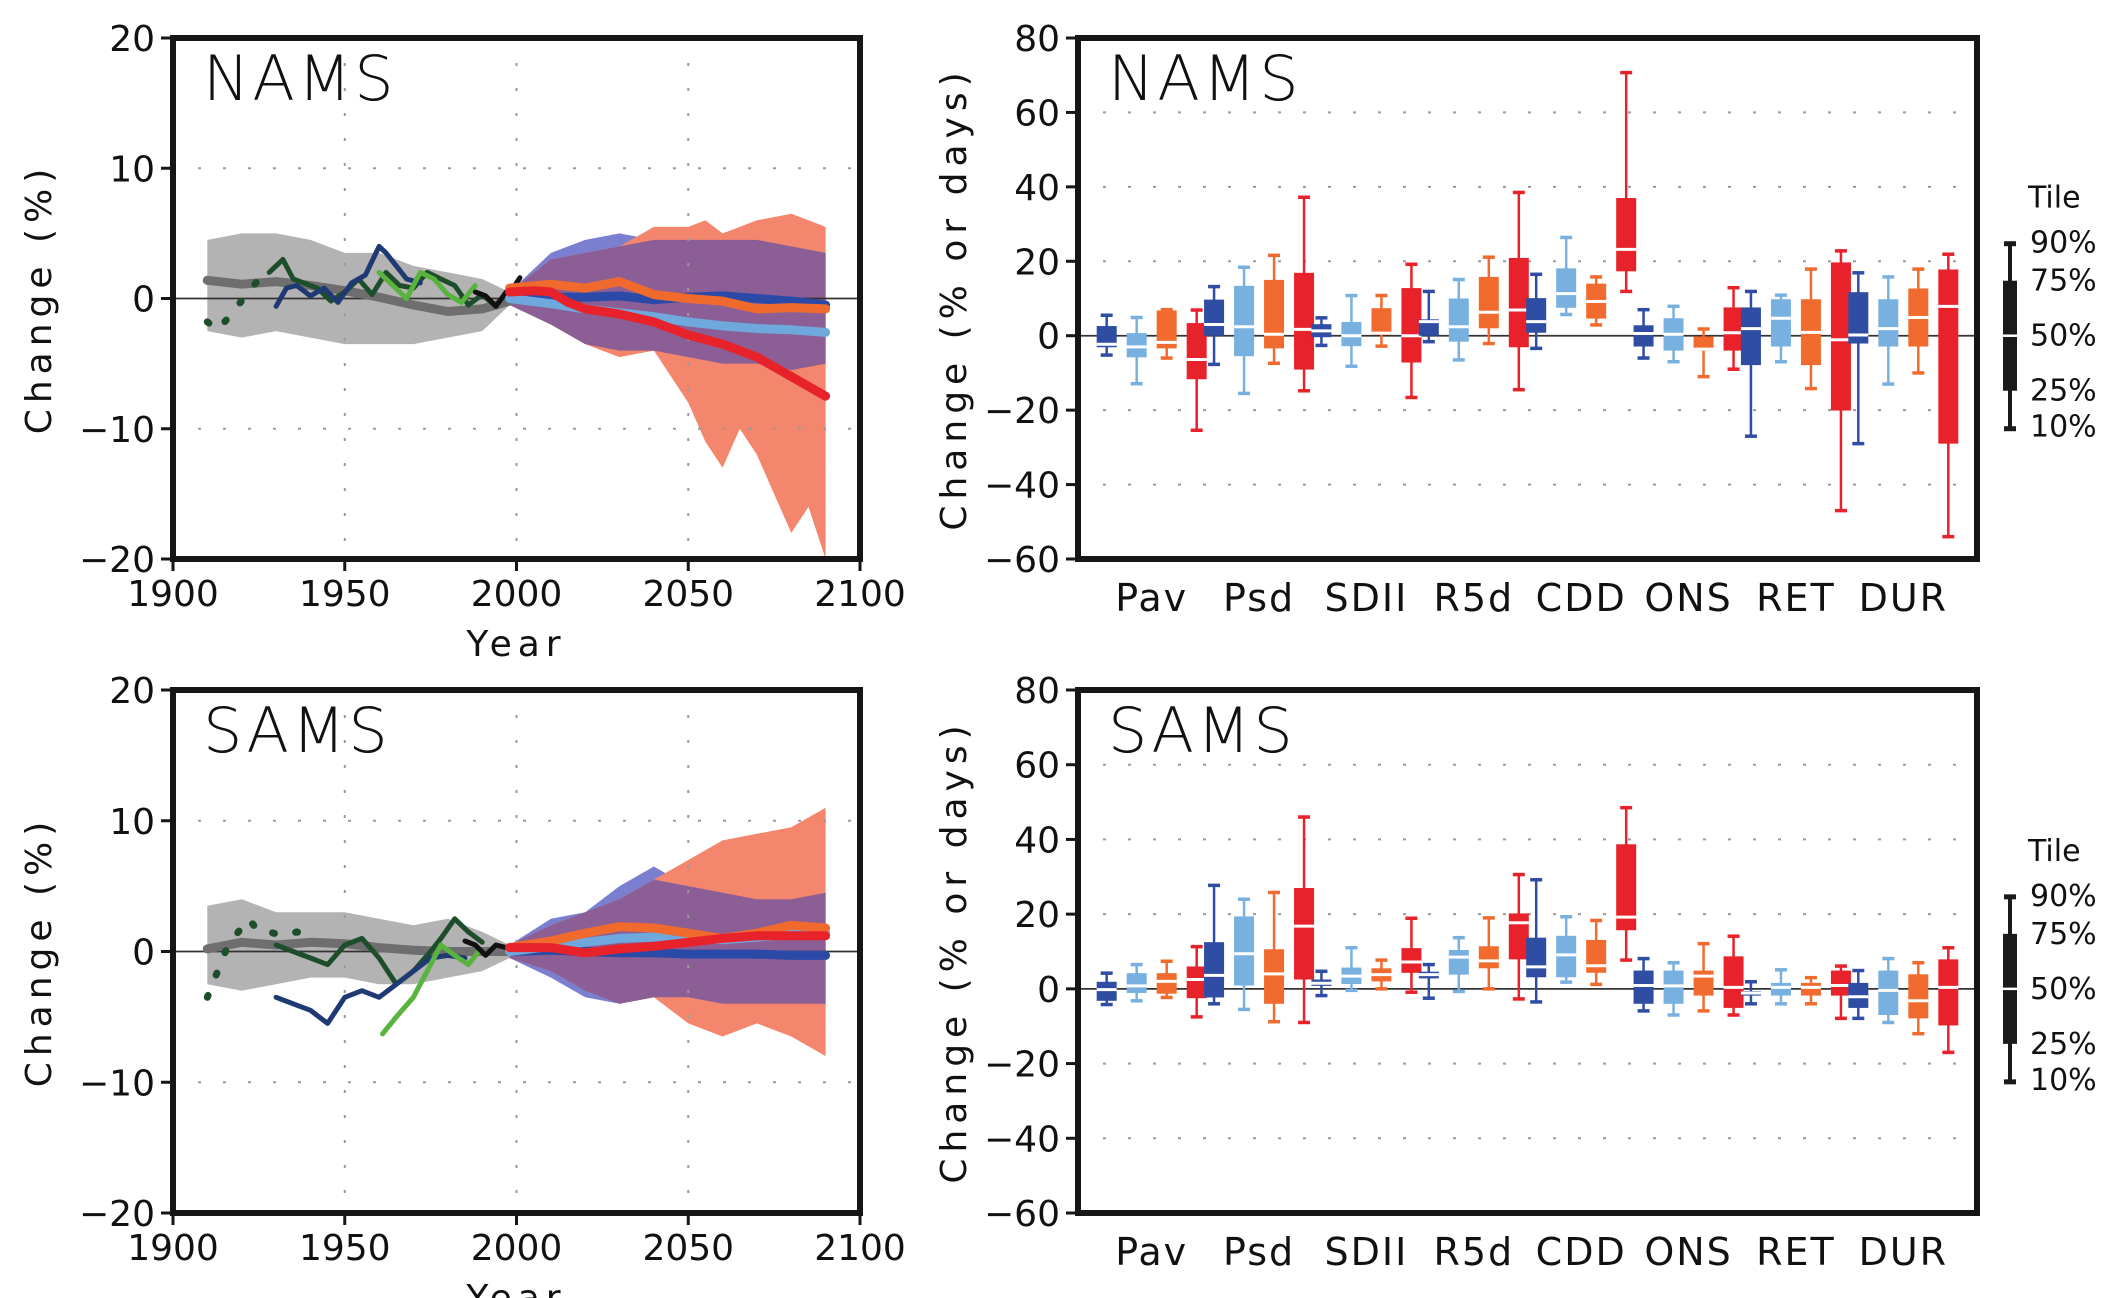  I want to click on obs-light-green-line, so click(431, 989).